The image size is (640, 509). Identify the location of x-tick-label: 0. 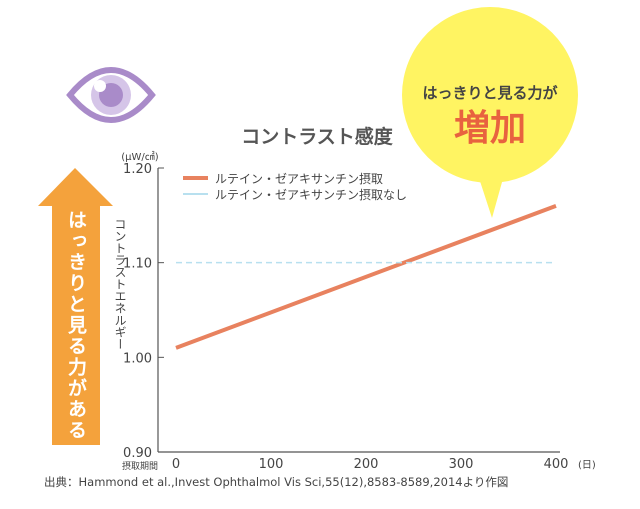
(176, 464).